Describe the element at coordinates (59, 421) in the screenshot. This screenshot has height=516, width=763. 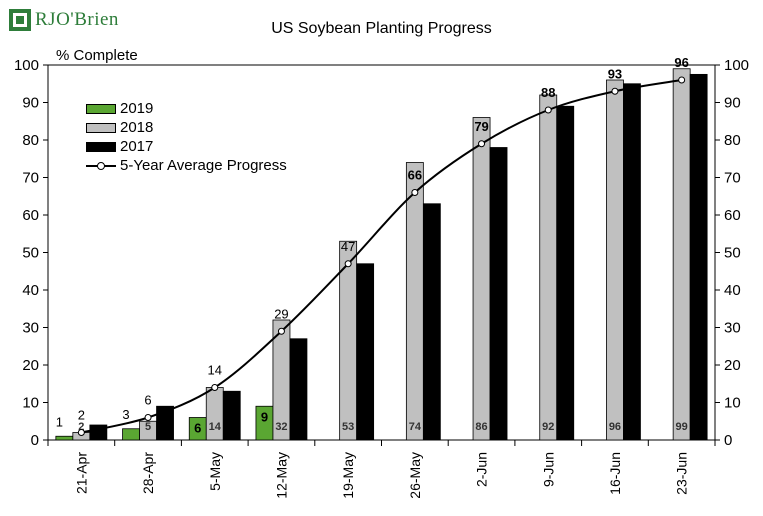
I see `bar-label-2019-21-Apr: 1` at that location.